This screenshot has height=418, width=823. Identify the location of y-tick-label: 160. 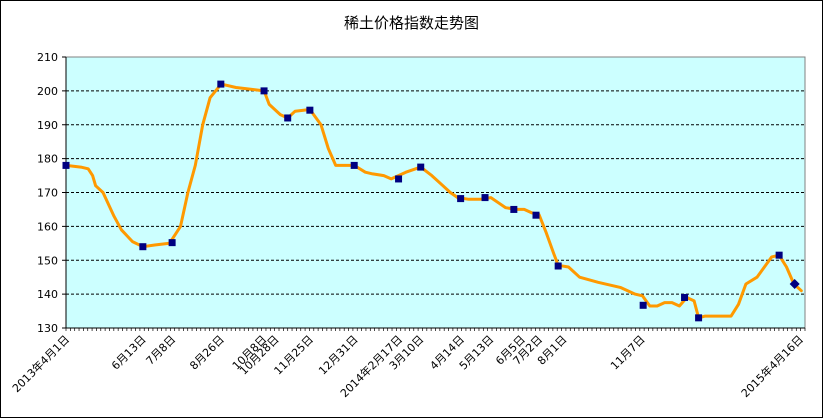
(47, 226).